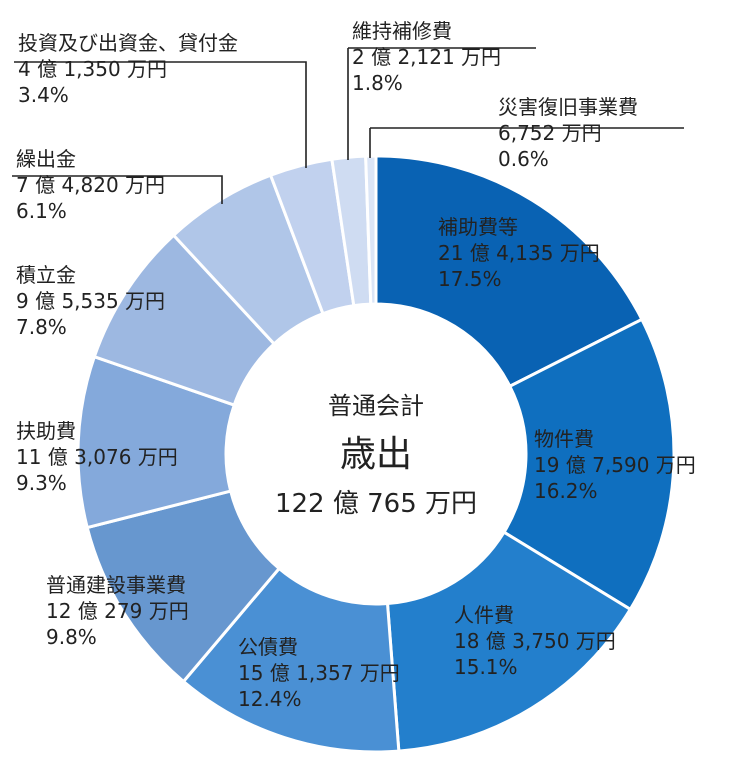 This screenshot has width=730, height=768. I want to click on chart-subtitle: 普通会計, so click(376, 406).